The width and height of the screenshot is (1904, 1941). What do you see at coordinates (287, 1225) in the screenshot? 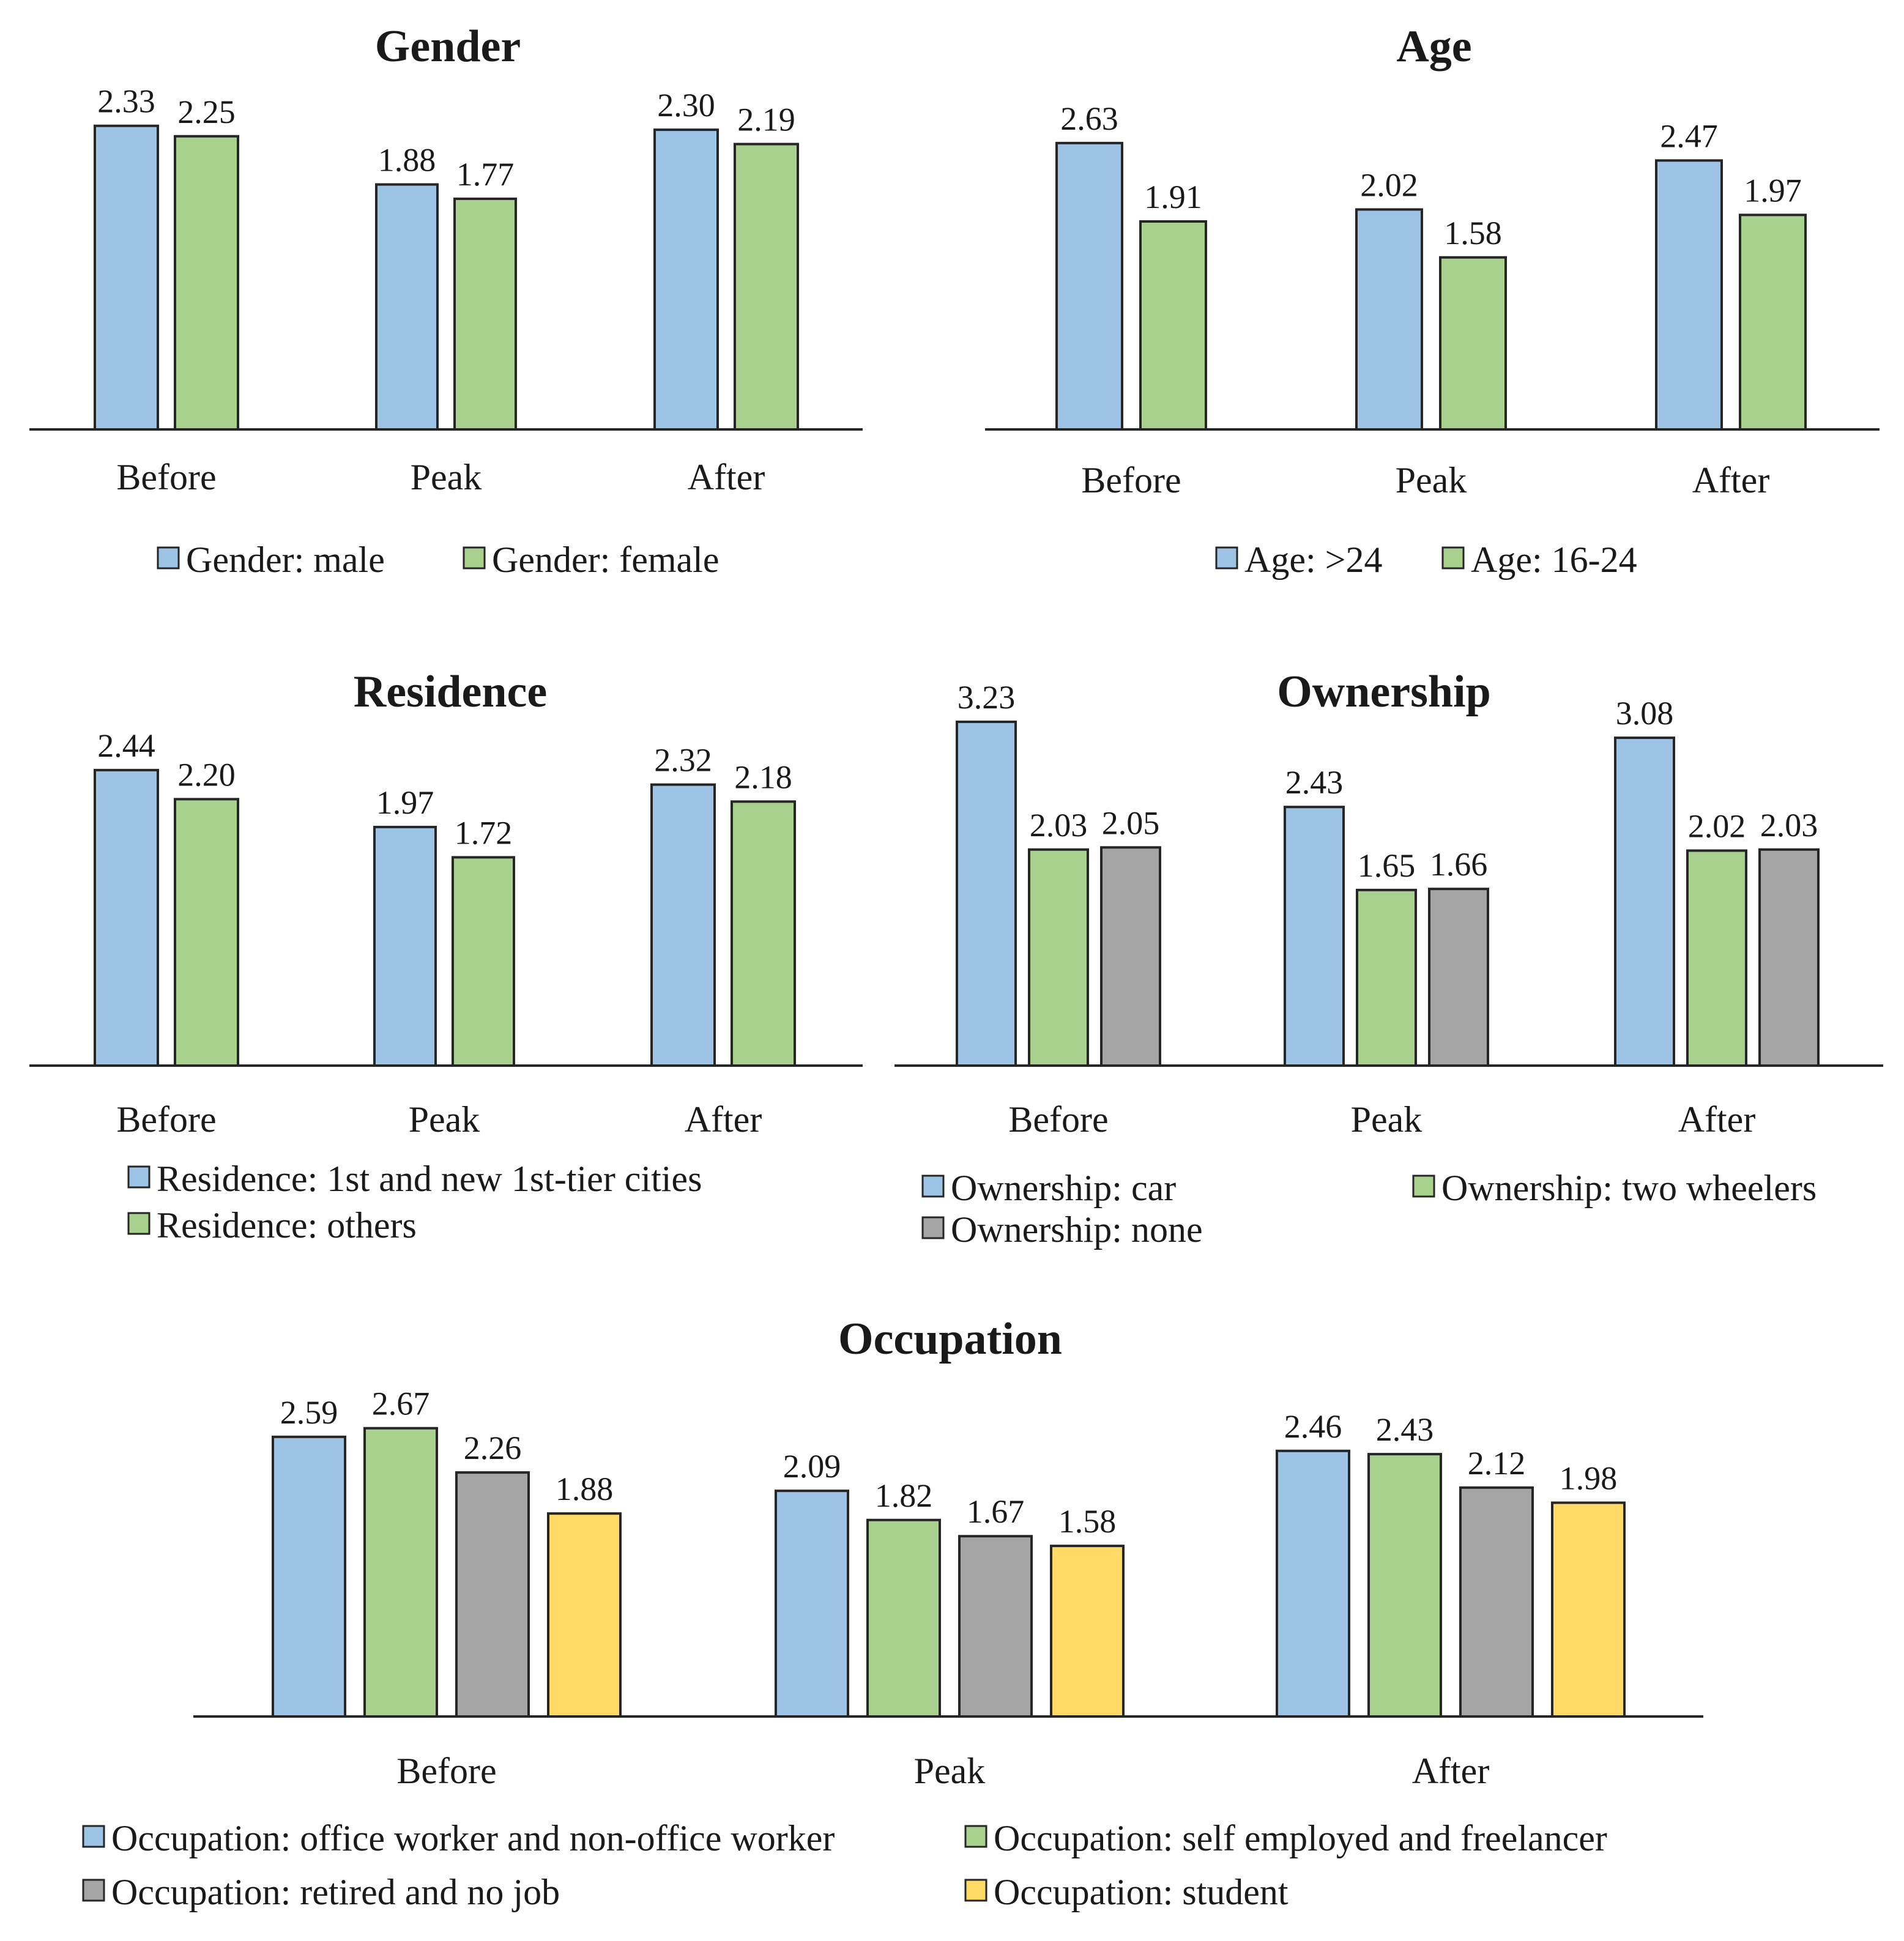
I see `legend-label-residence-others: Residence: others` at bounding box center [287, 1225].